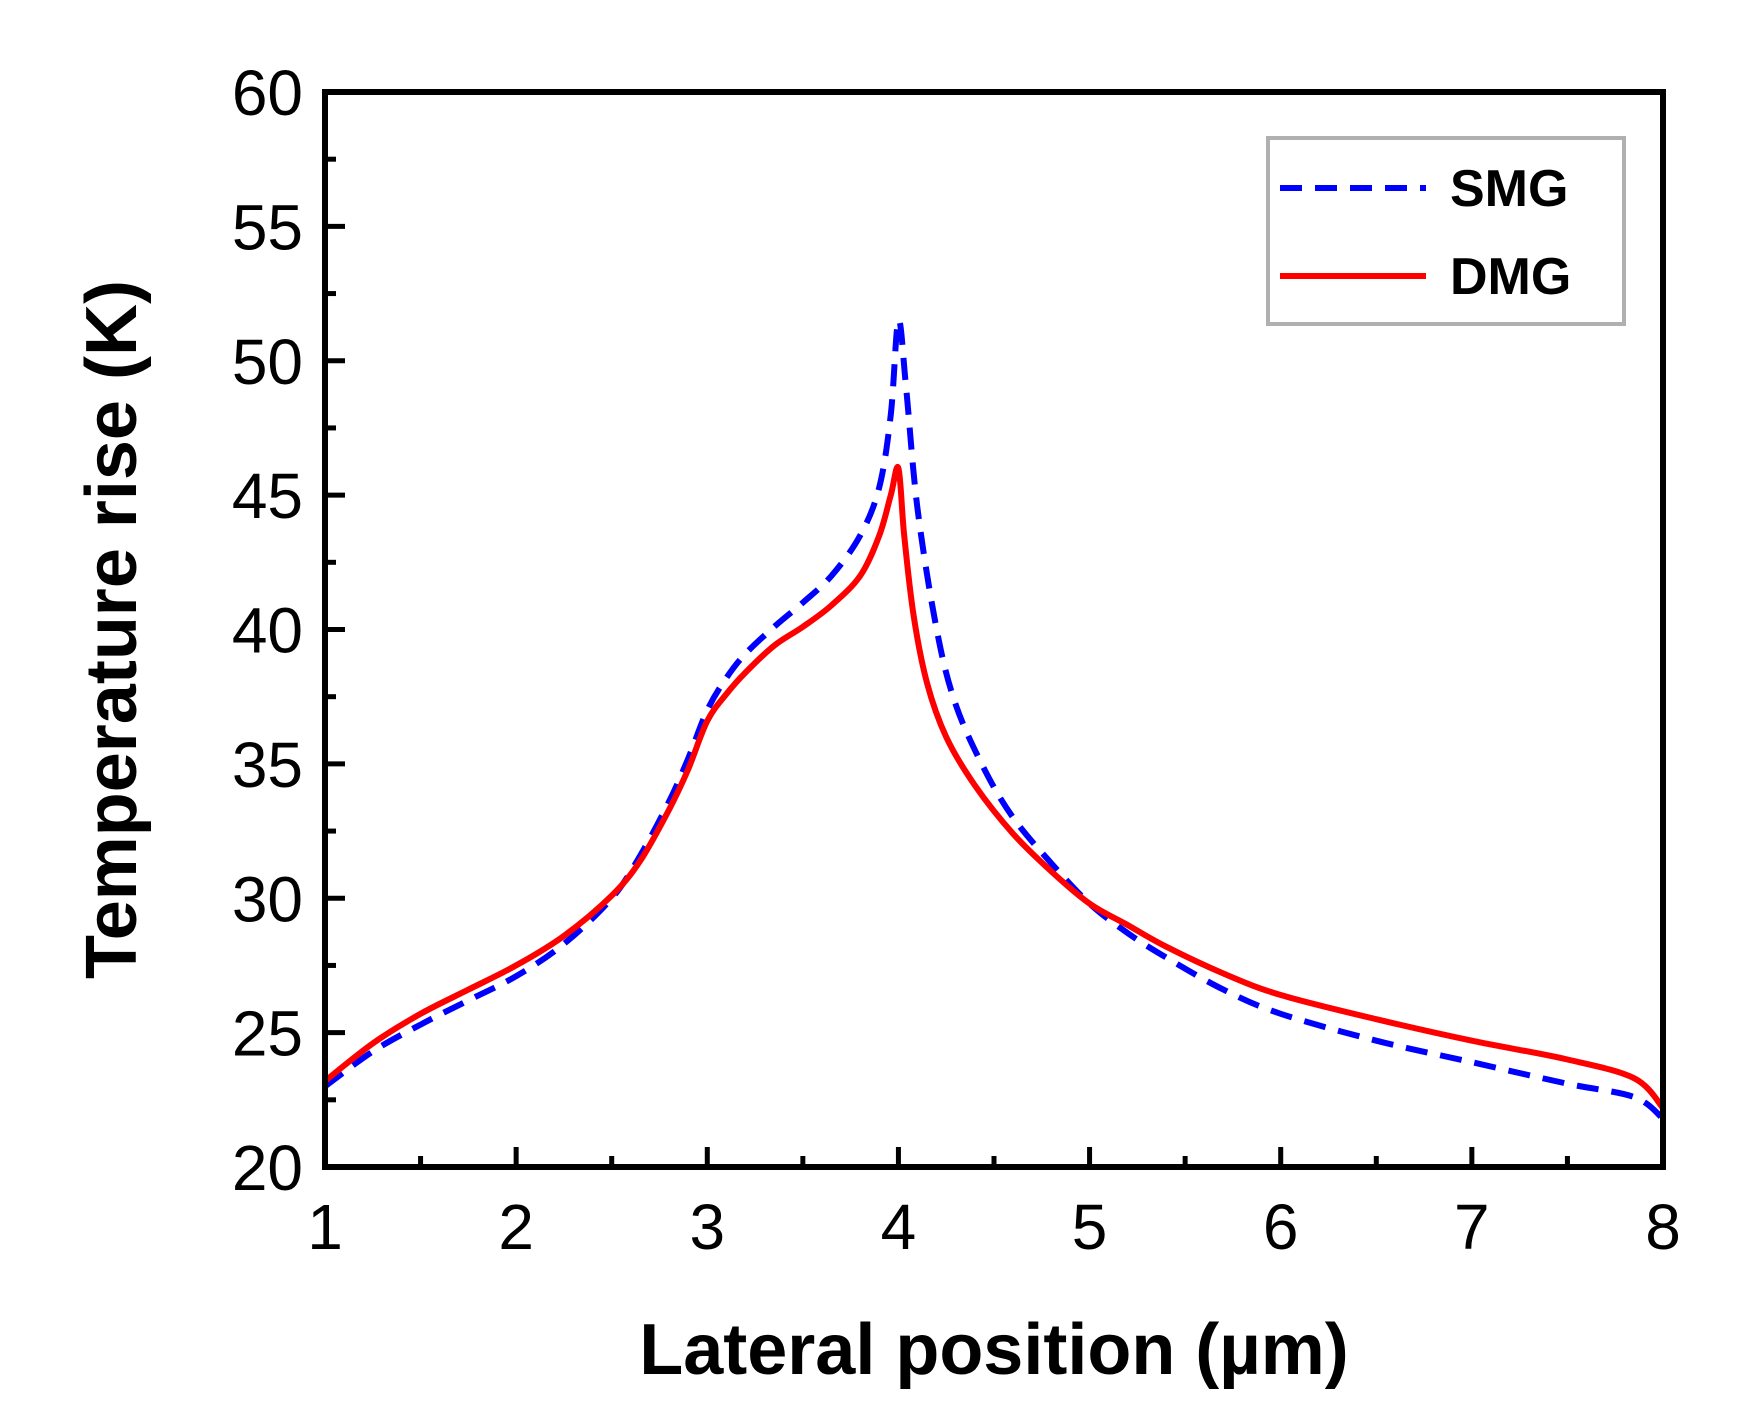  Describe the element at coordinates (267, 1034) in the screenshot. I see `y-tick-label: 25` at that location.